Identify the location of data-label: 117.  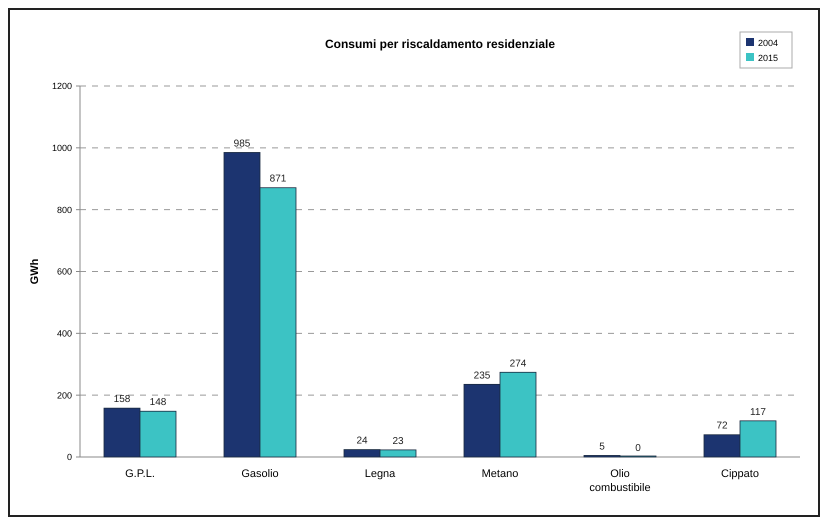
(758, 412).